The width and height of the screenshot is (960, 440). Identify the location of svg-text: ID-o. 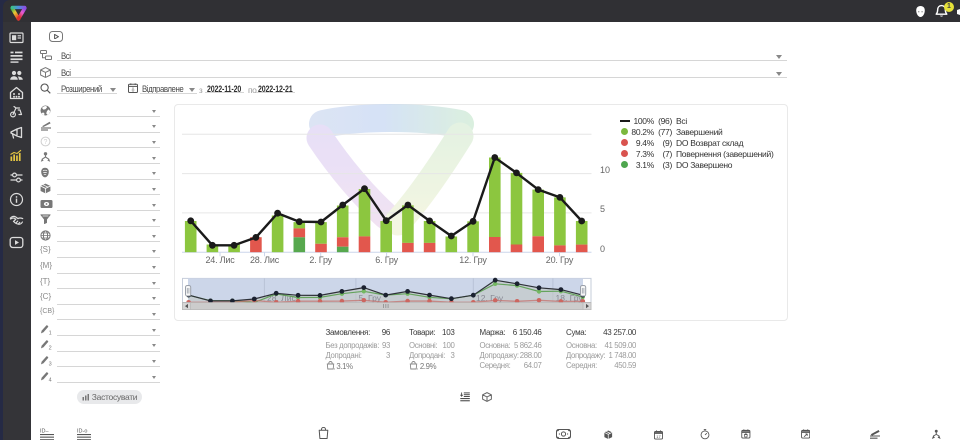
(82, 432).